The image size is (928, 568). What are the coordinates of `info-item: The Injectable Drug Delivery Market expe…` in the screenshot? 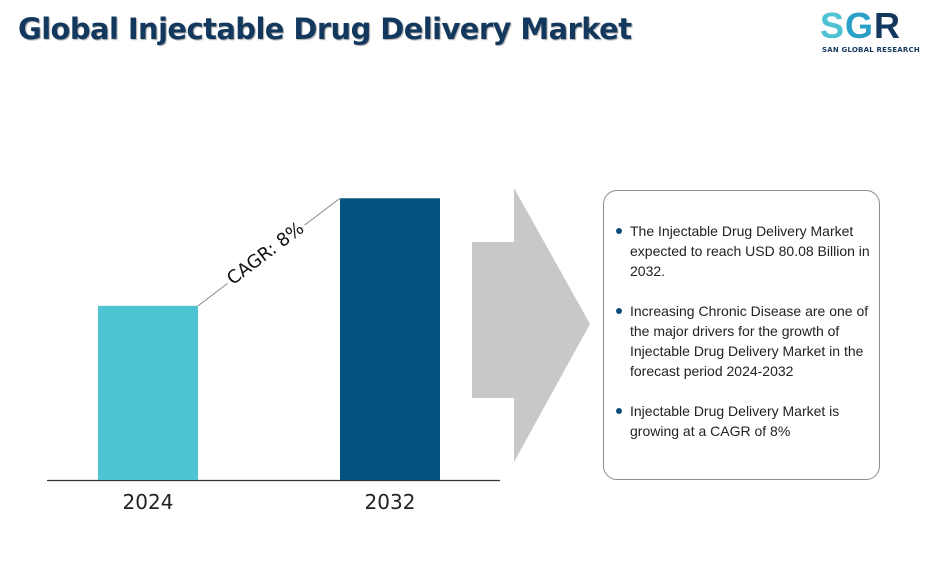 It's located at (744, 251).